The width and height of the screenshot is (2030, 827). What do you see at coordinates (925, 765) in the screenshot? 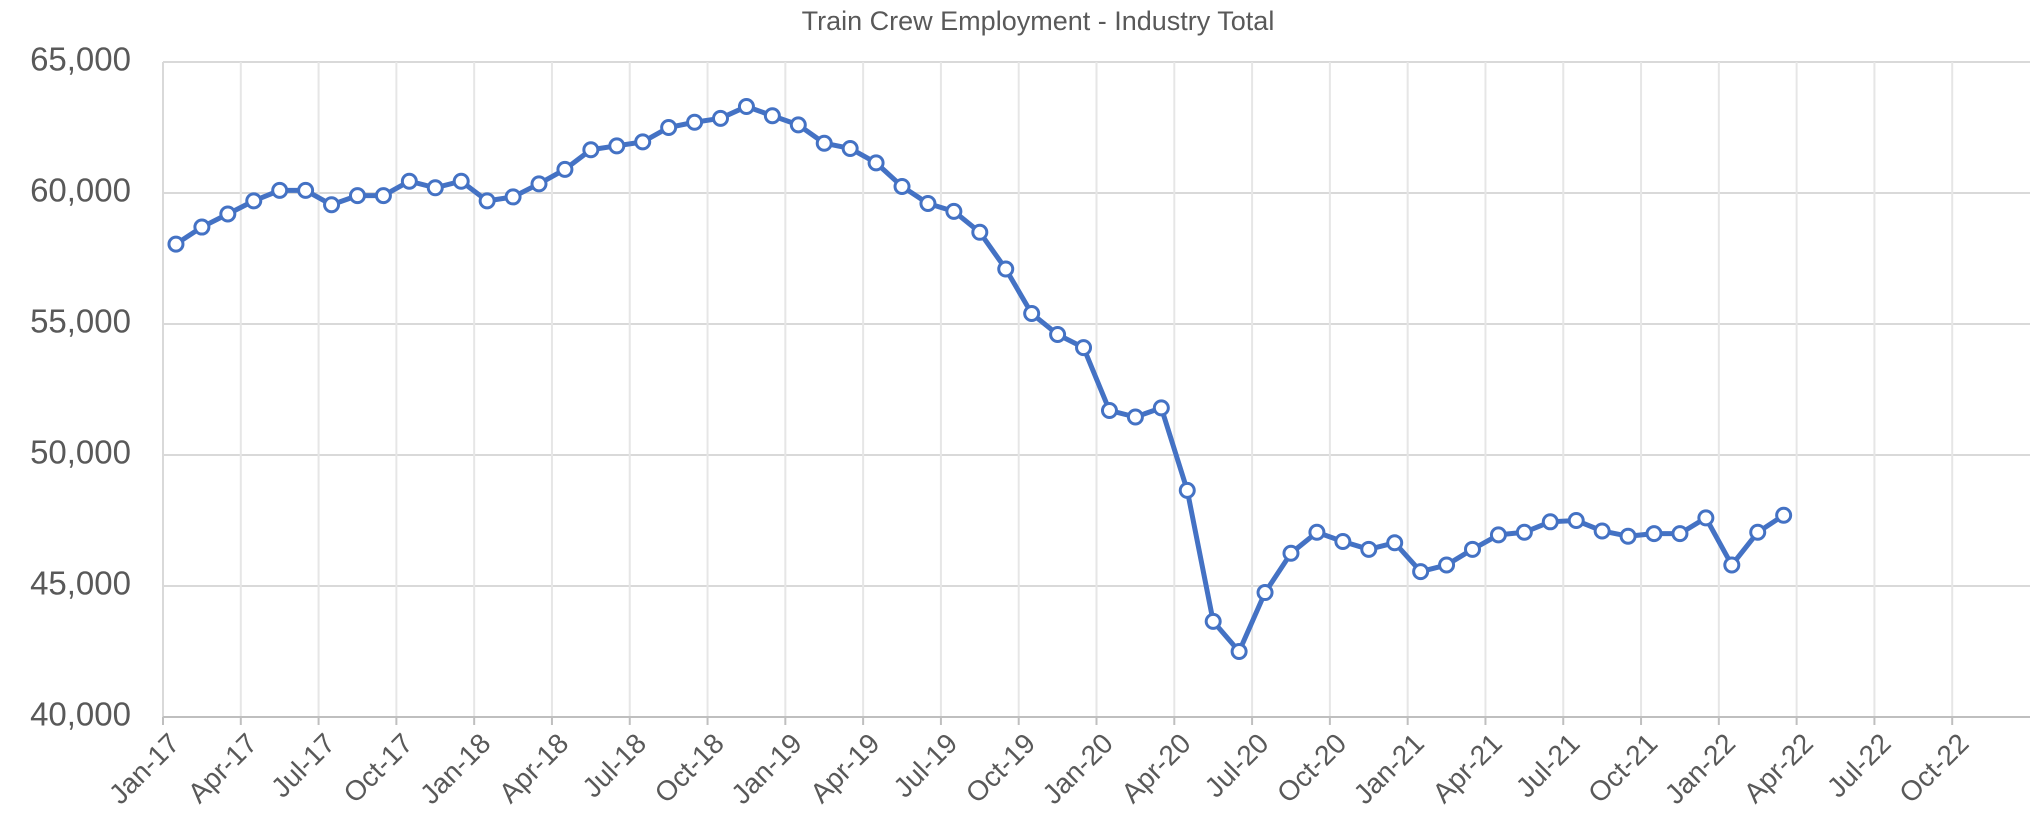
I see `x-tick-label: Jul-19` at bounding box center [925, 765].